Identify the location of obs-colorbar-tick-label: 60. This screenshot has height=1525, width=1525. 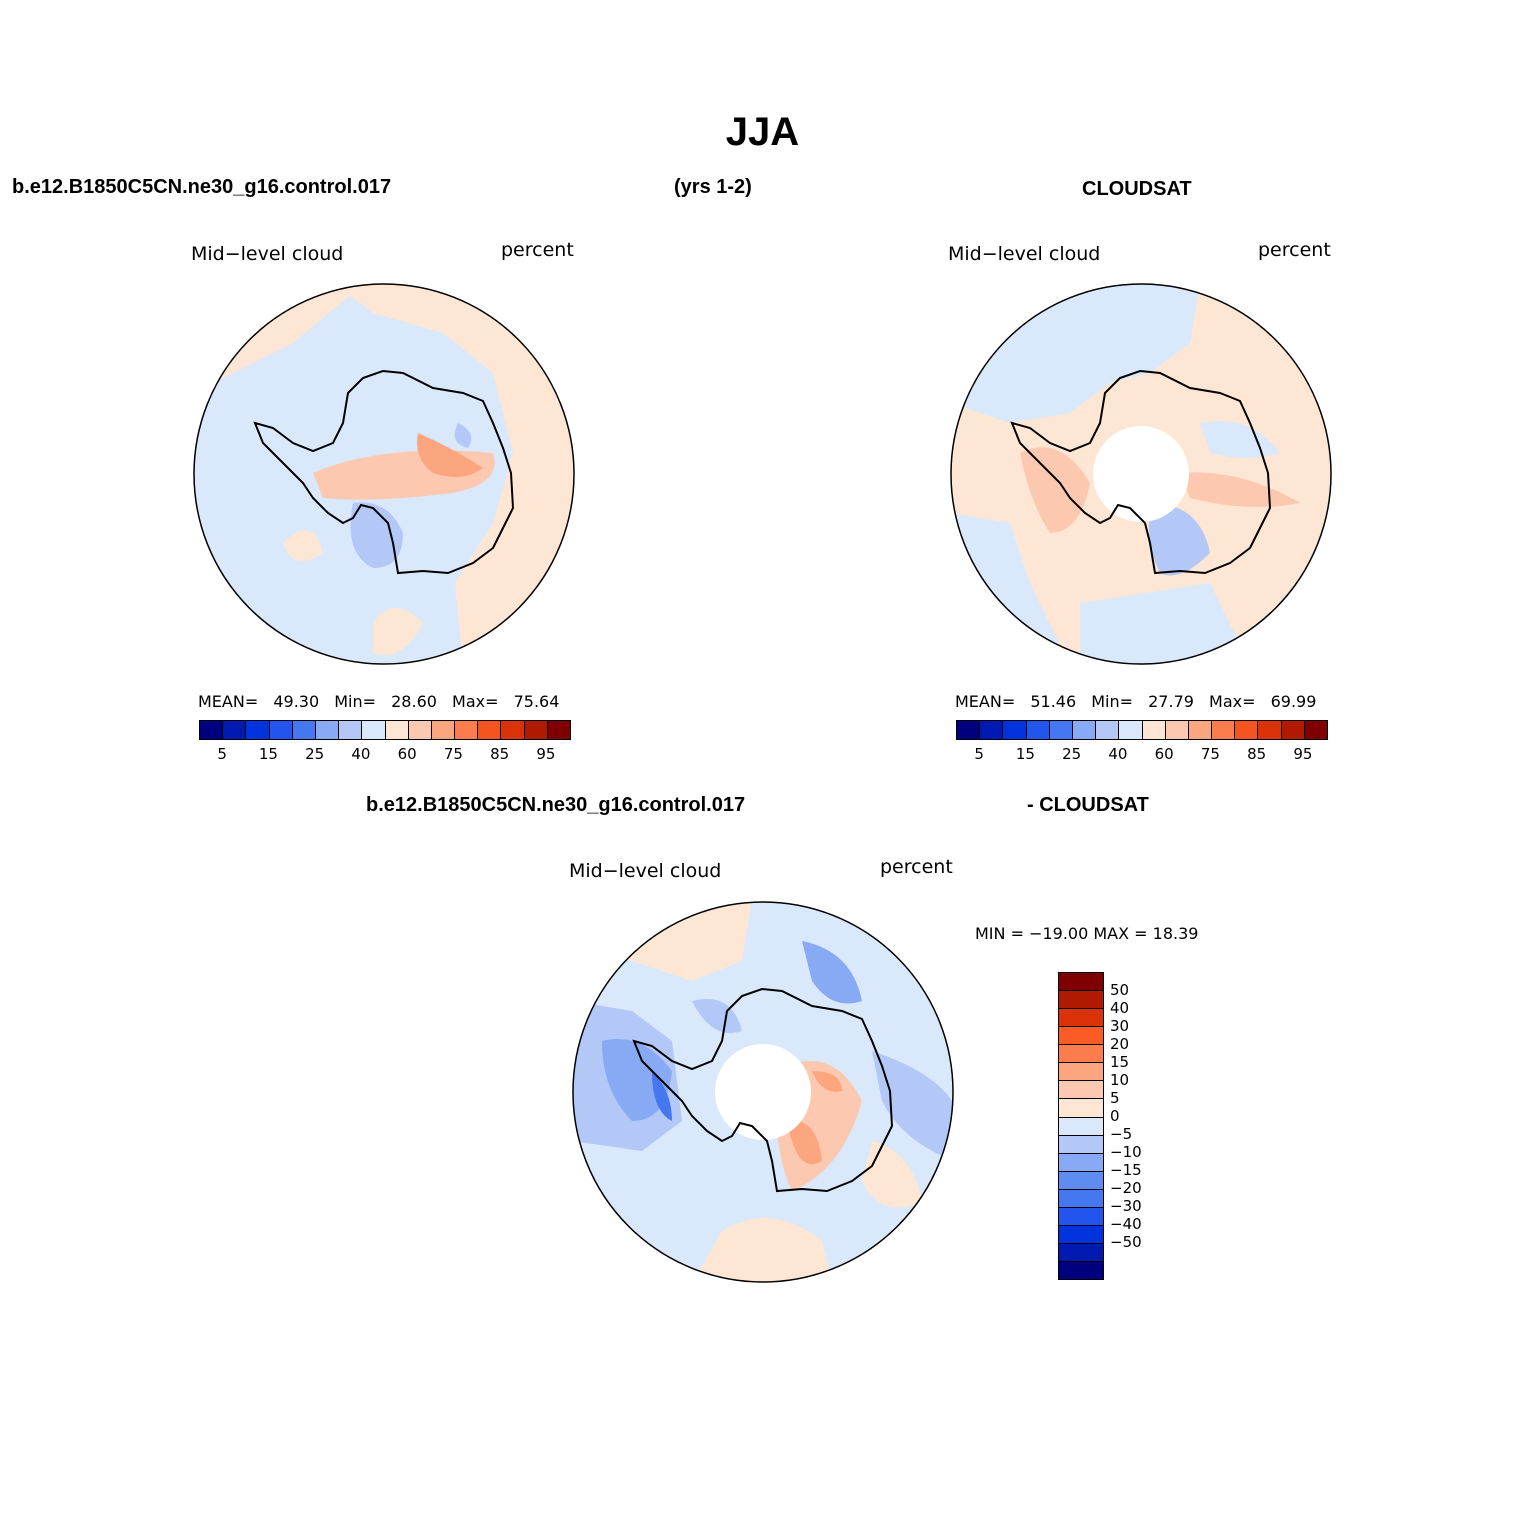
(1164, 754).